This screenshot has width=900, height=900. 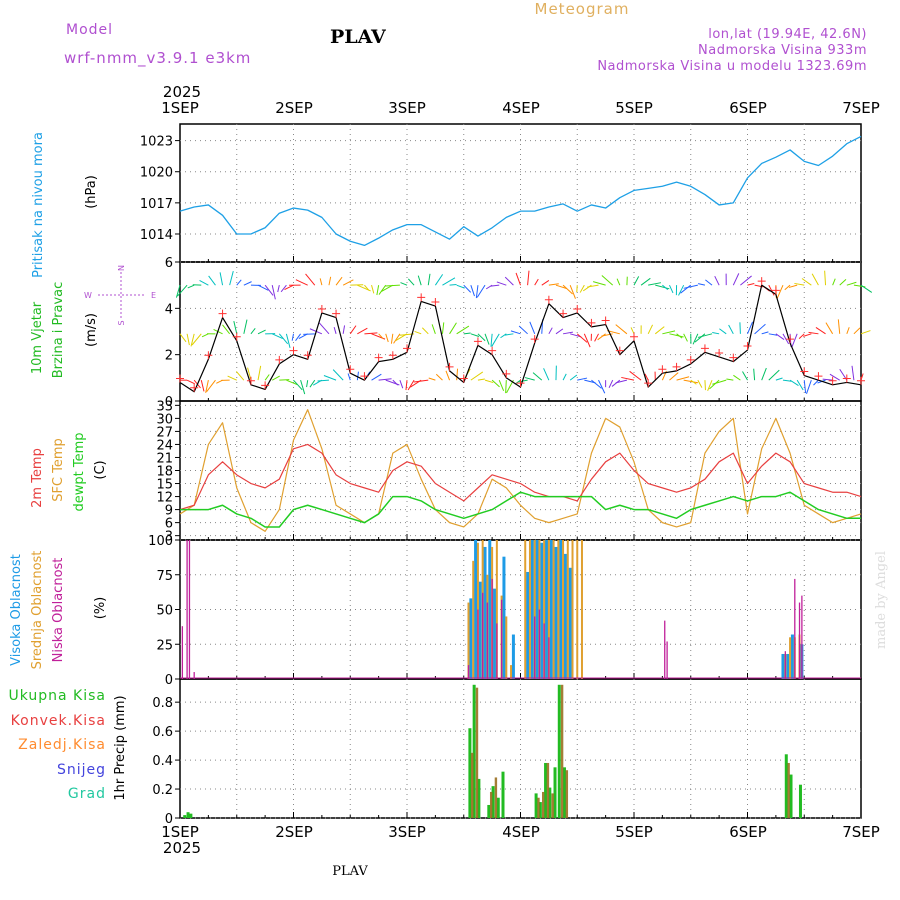 I want to click on y-tick-label: 3, so click(x=169, y=537).